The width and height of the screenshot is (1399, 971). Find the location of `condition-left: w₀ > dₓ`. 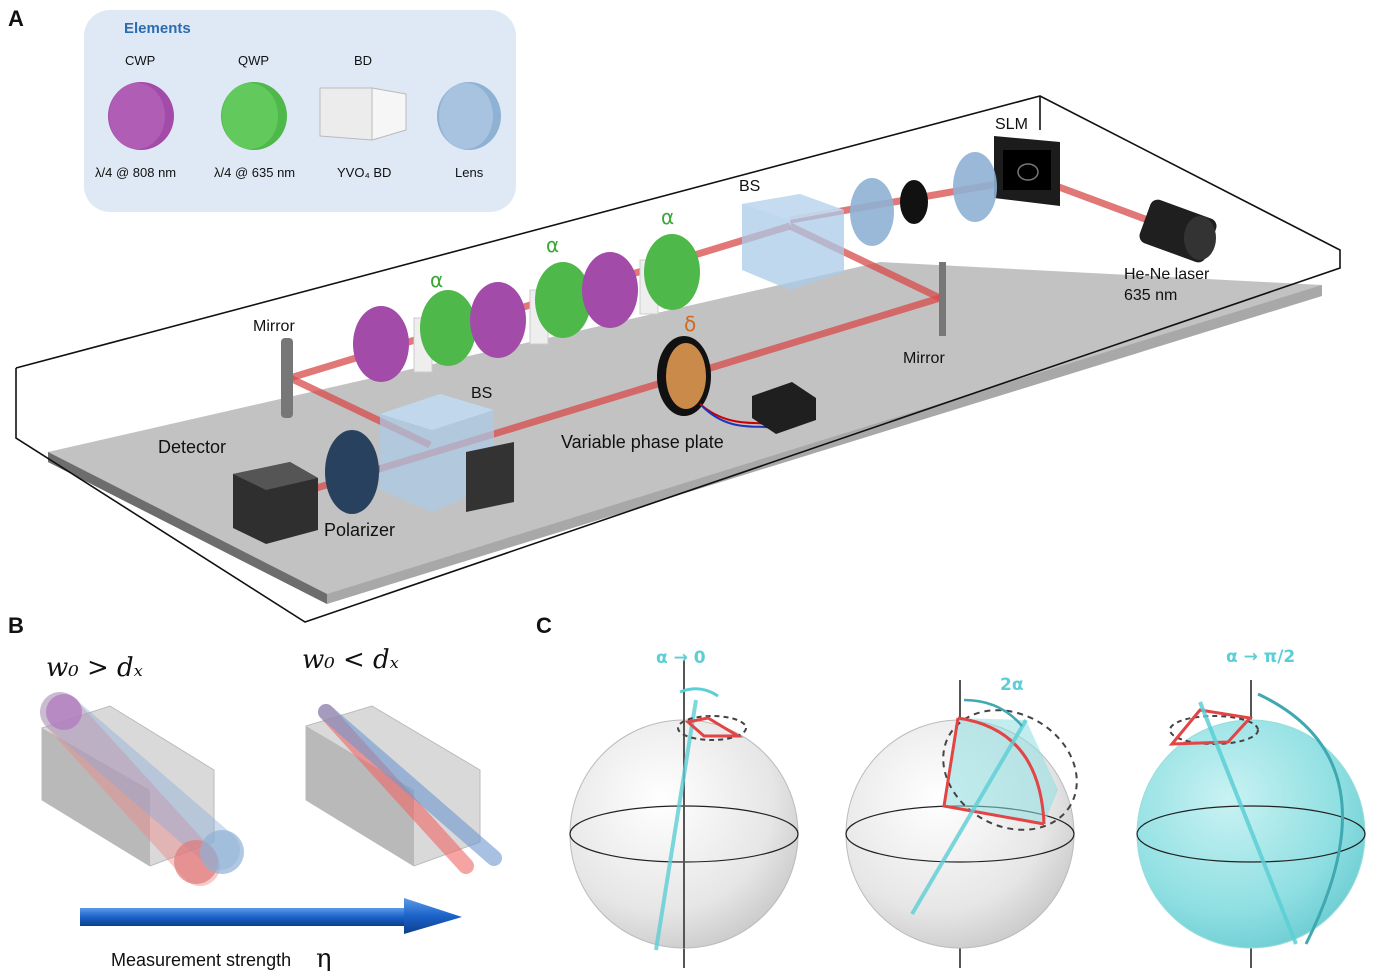

condition-left: w₀ > dₓ is located at coordinates (94, 668).